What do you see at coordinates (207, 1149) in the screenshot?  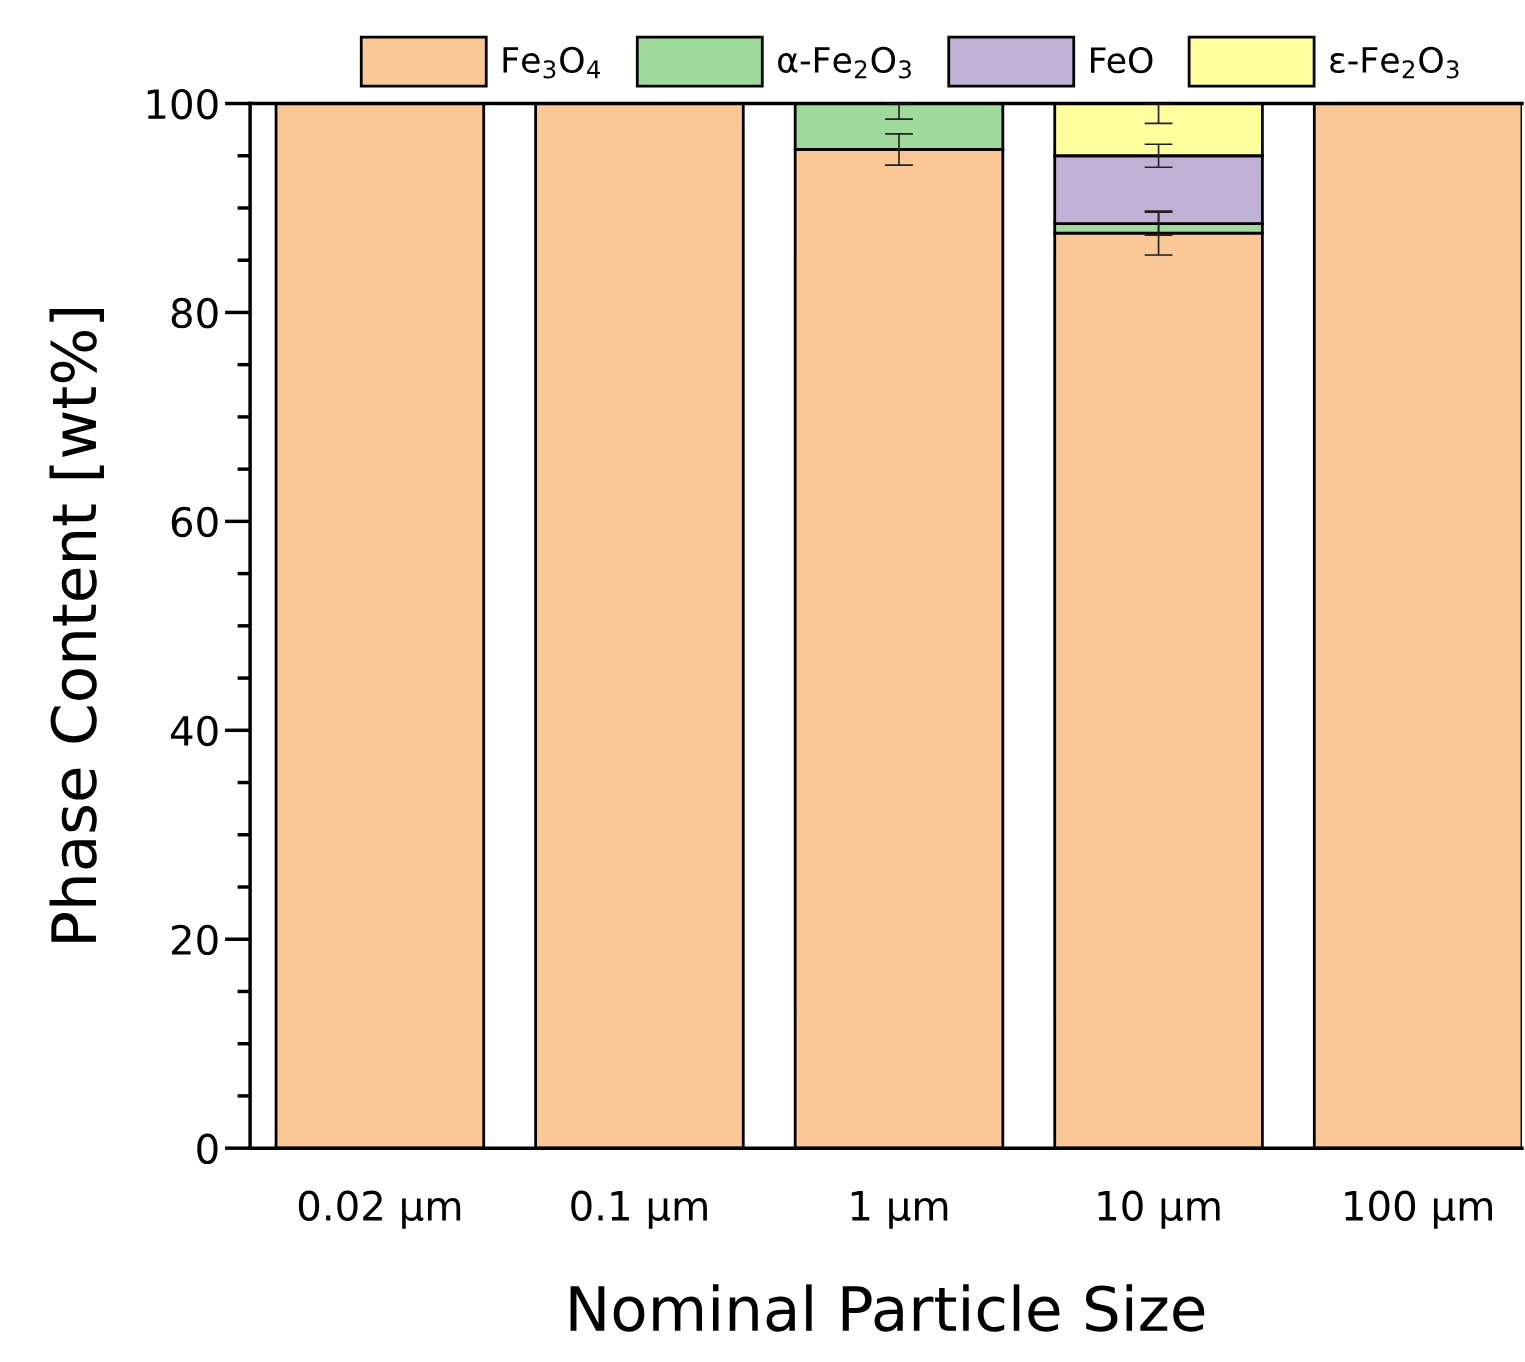 I see `y-tick-label: 0` at bounding box center [207, 1149].